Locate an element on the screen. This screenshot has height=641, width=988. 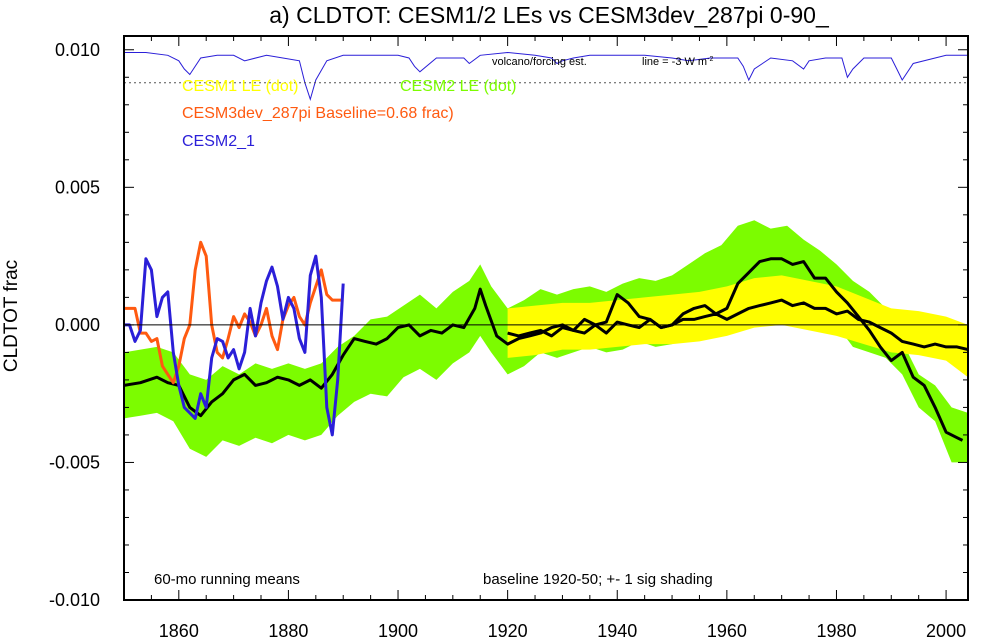
baseline-note: baseline 1920-50; +- 1 sig shading is located at coordinates (598, 579).